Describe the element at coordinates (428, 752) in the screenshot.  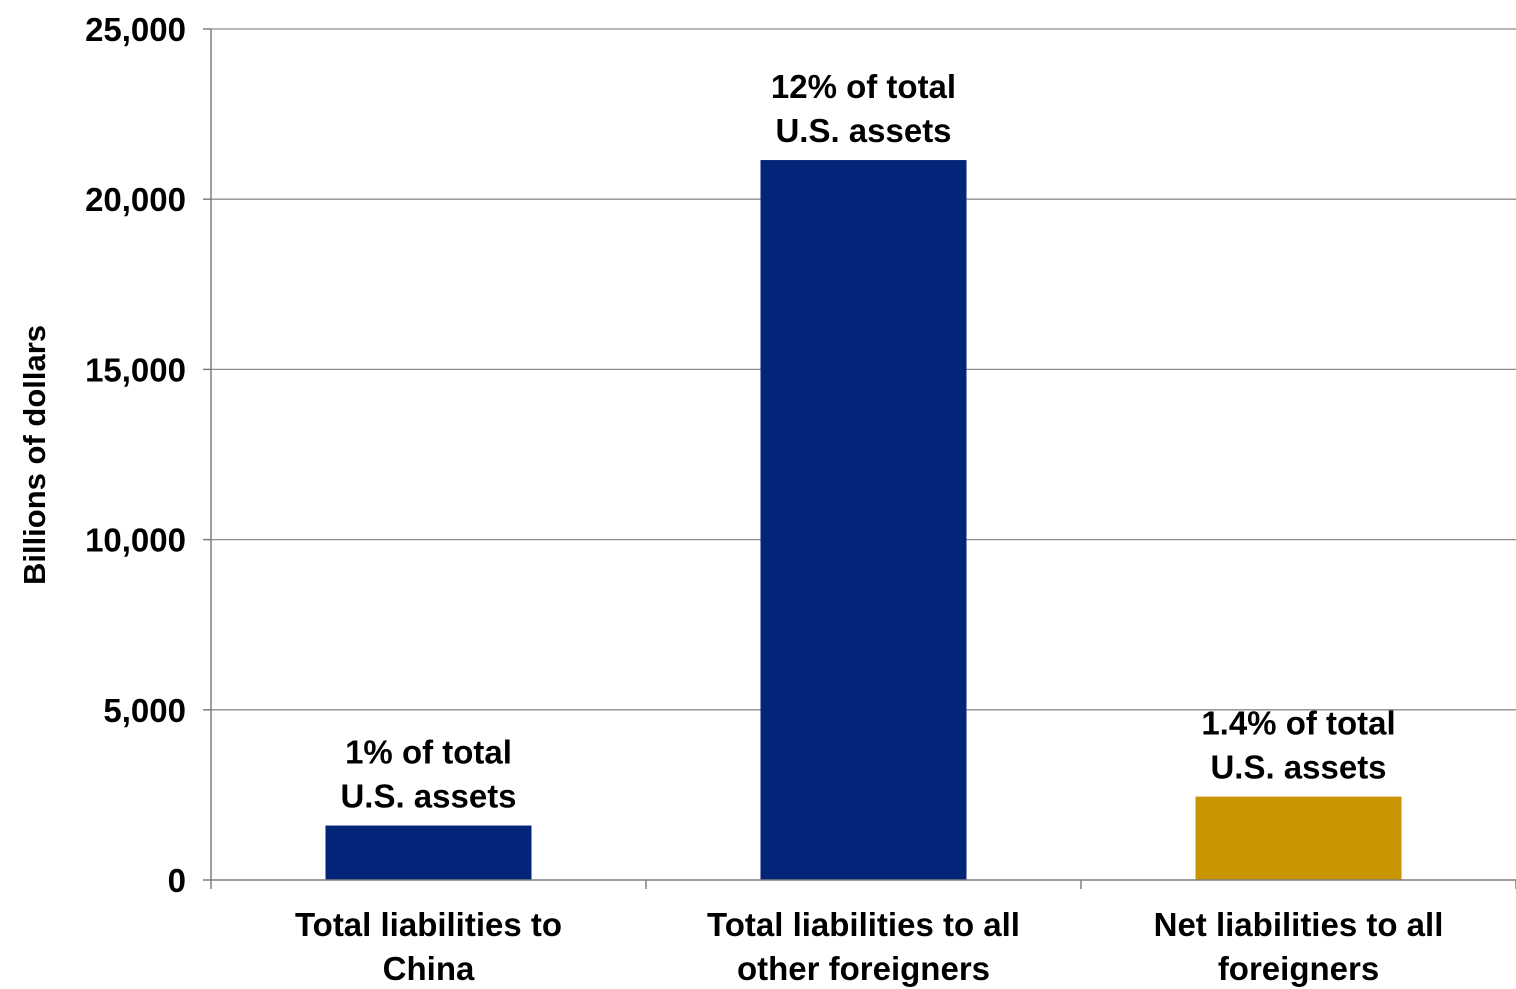
I see `bar-data-label: 1% of total` at that location.